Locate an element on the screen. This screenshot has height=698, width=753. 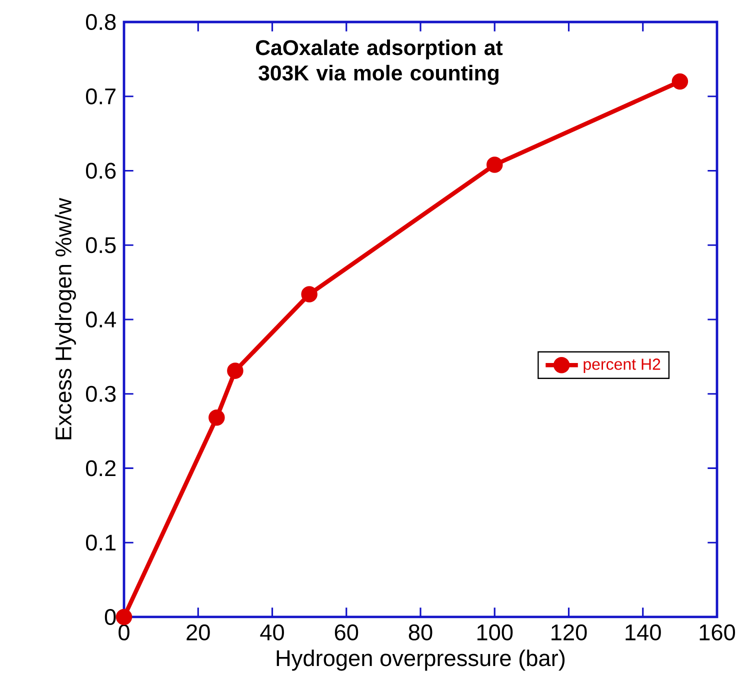
y-tick-label: 0 is located at coordinates (110, 617).